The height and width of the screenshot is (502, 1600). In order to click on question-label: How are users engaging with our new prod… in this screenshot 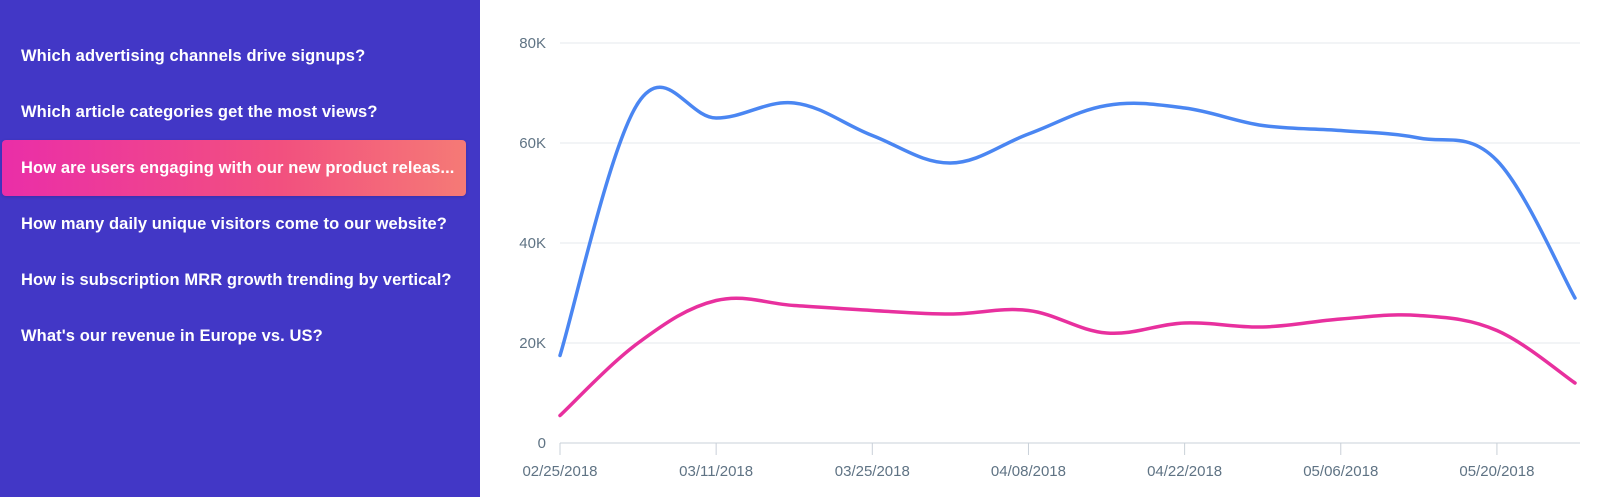, I will do `click(238, 167)`.